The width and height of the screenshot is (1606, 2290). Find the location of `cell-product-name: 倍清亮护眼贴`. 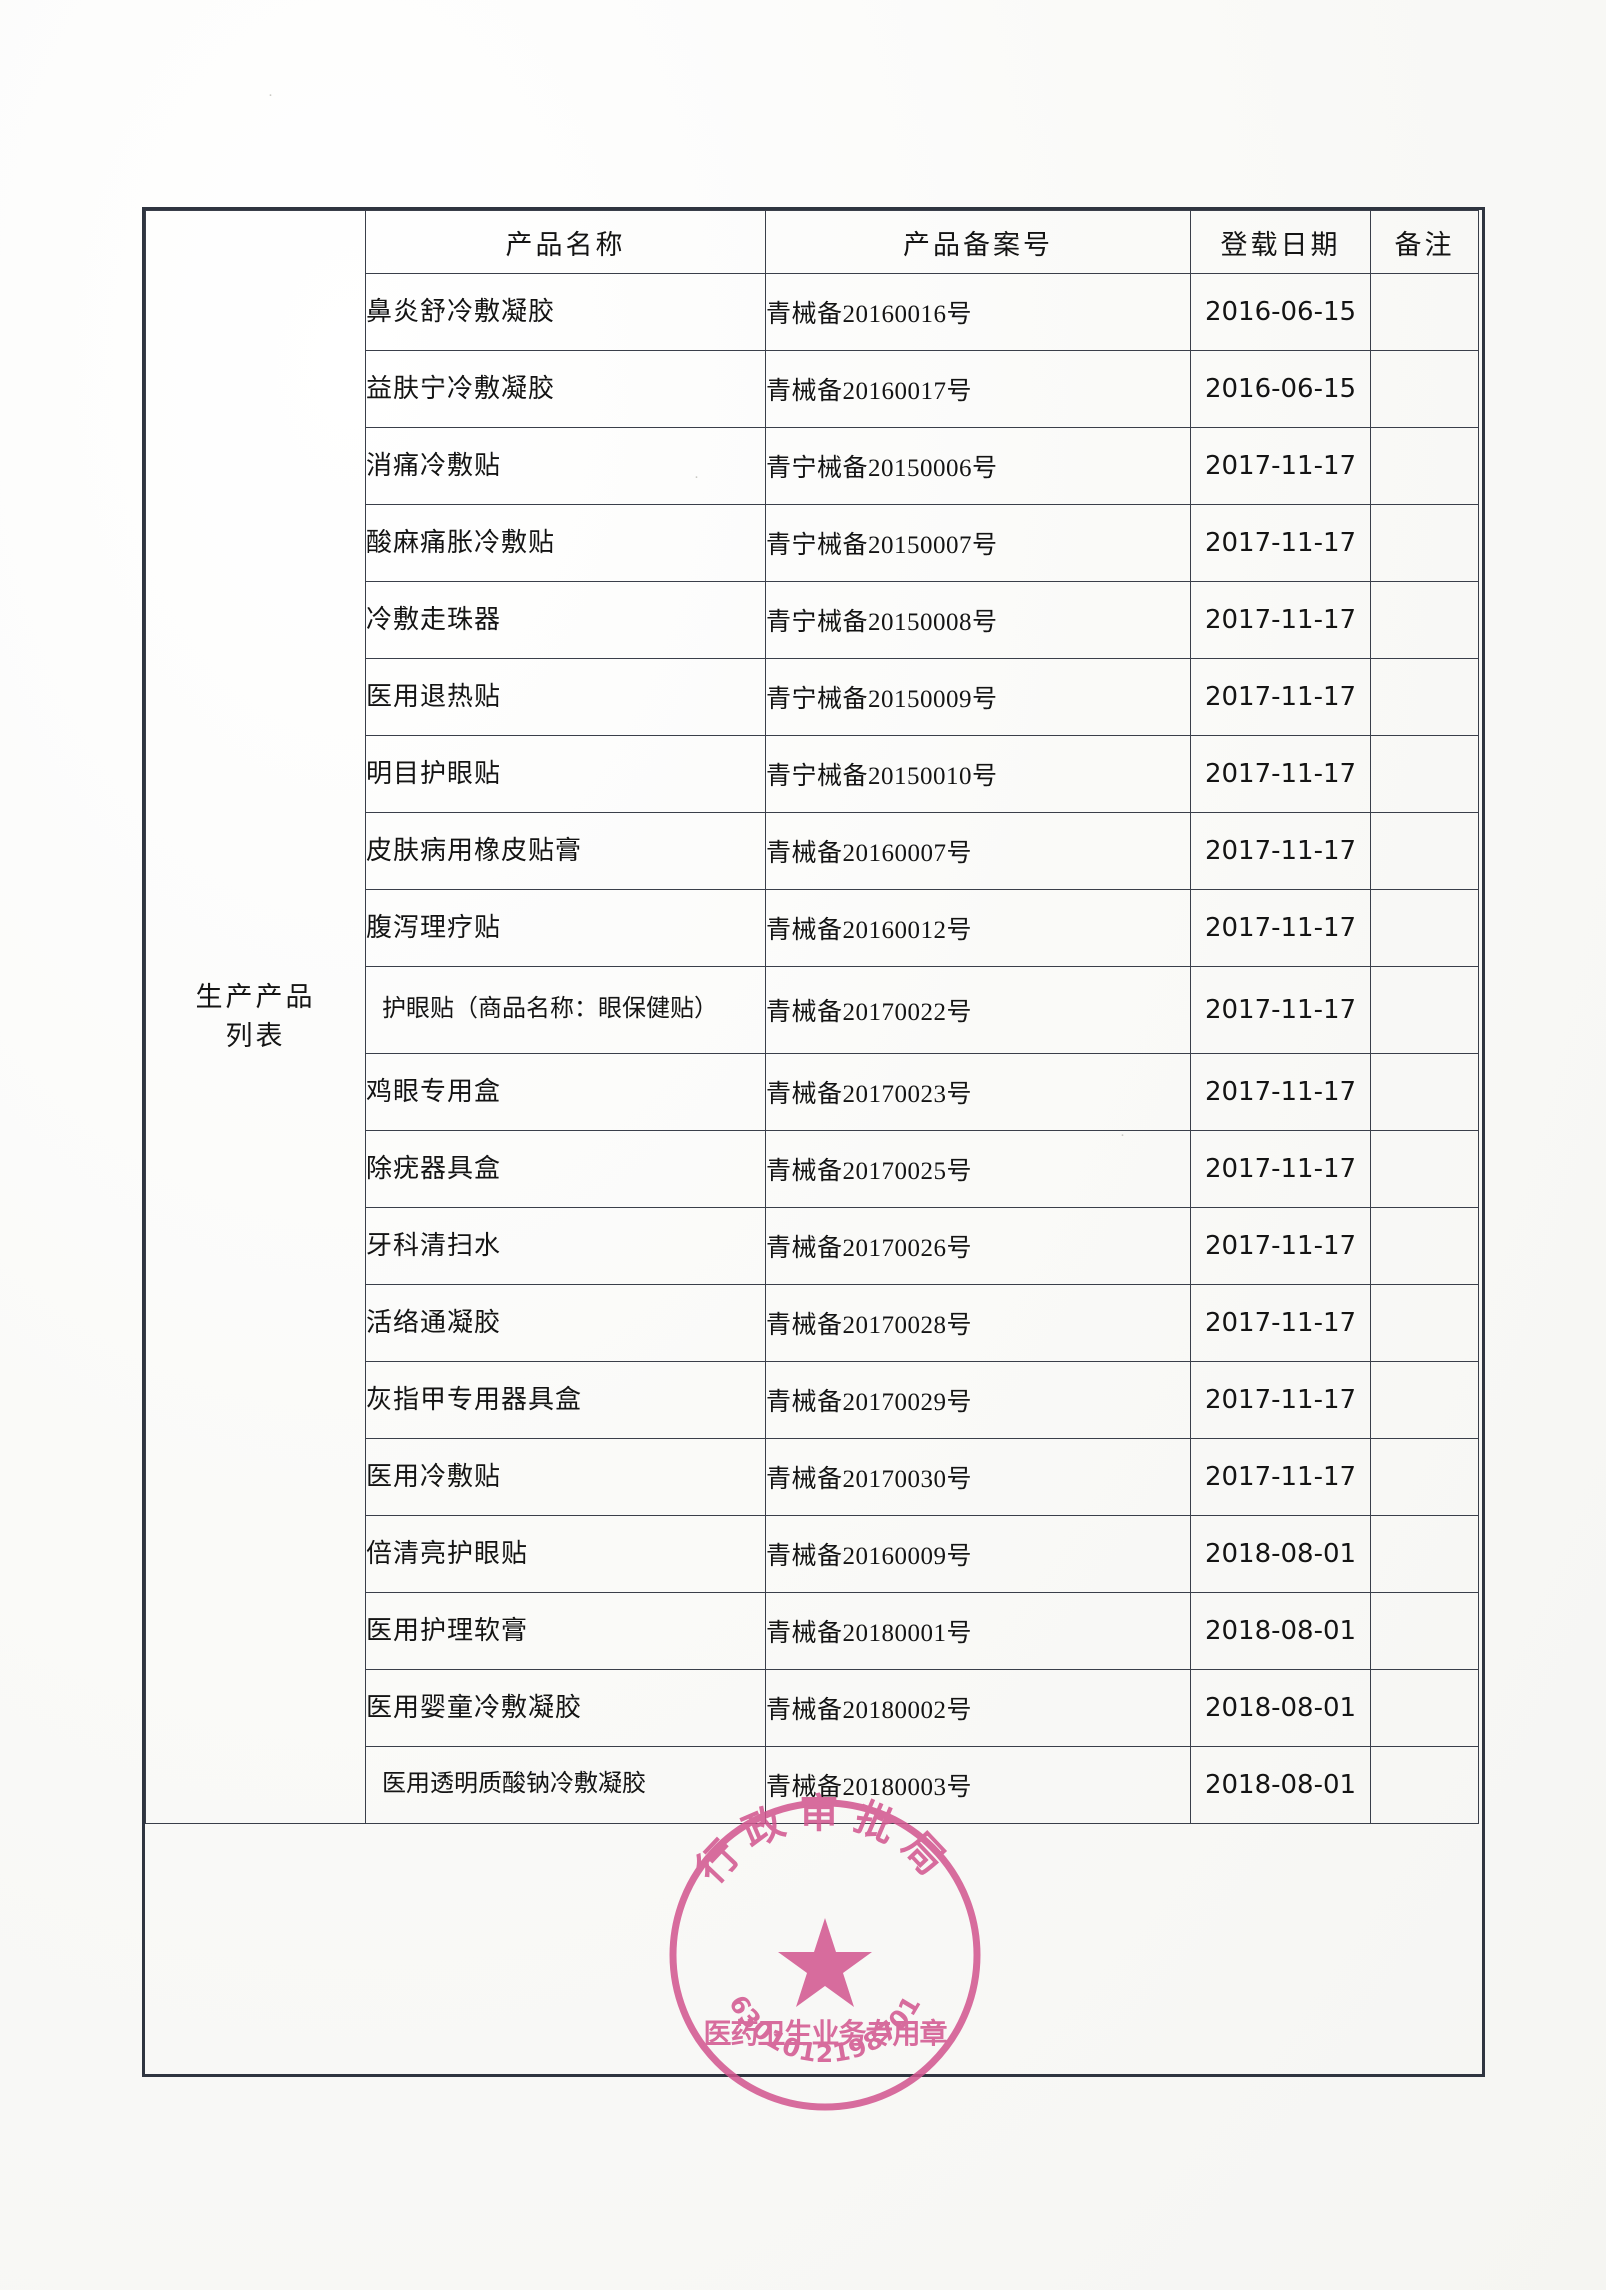

cell-product-name: 倍清亮护眼贴 is located at coordinates (565, 1554).